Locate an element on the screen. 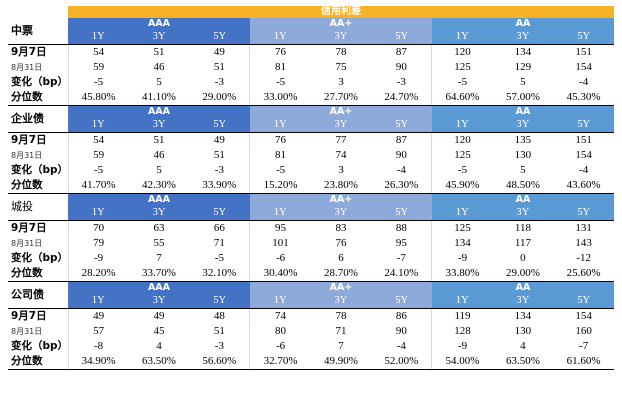 This screenshot has width=622, height=420. value-cell: 118 is located at coordinates (523, 228).